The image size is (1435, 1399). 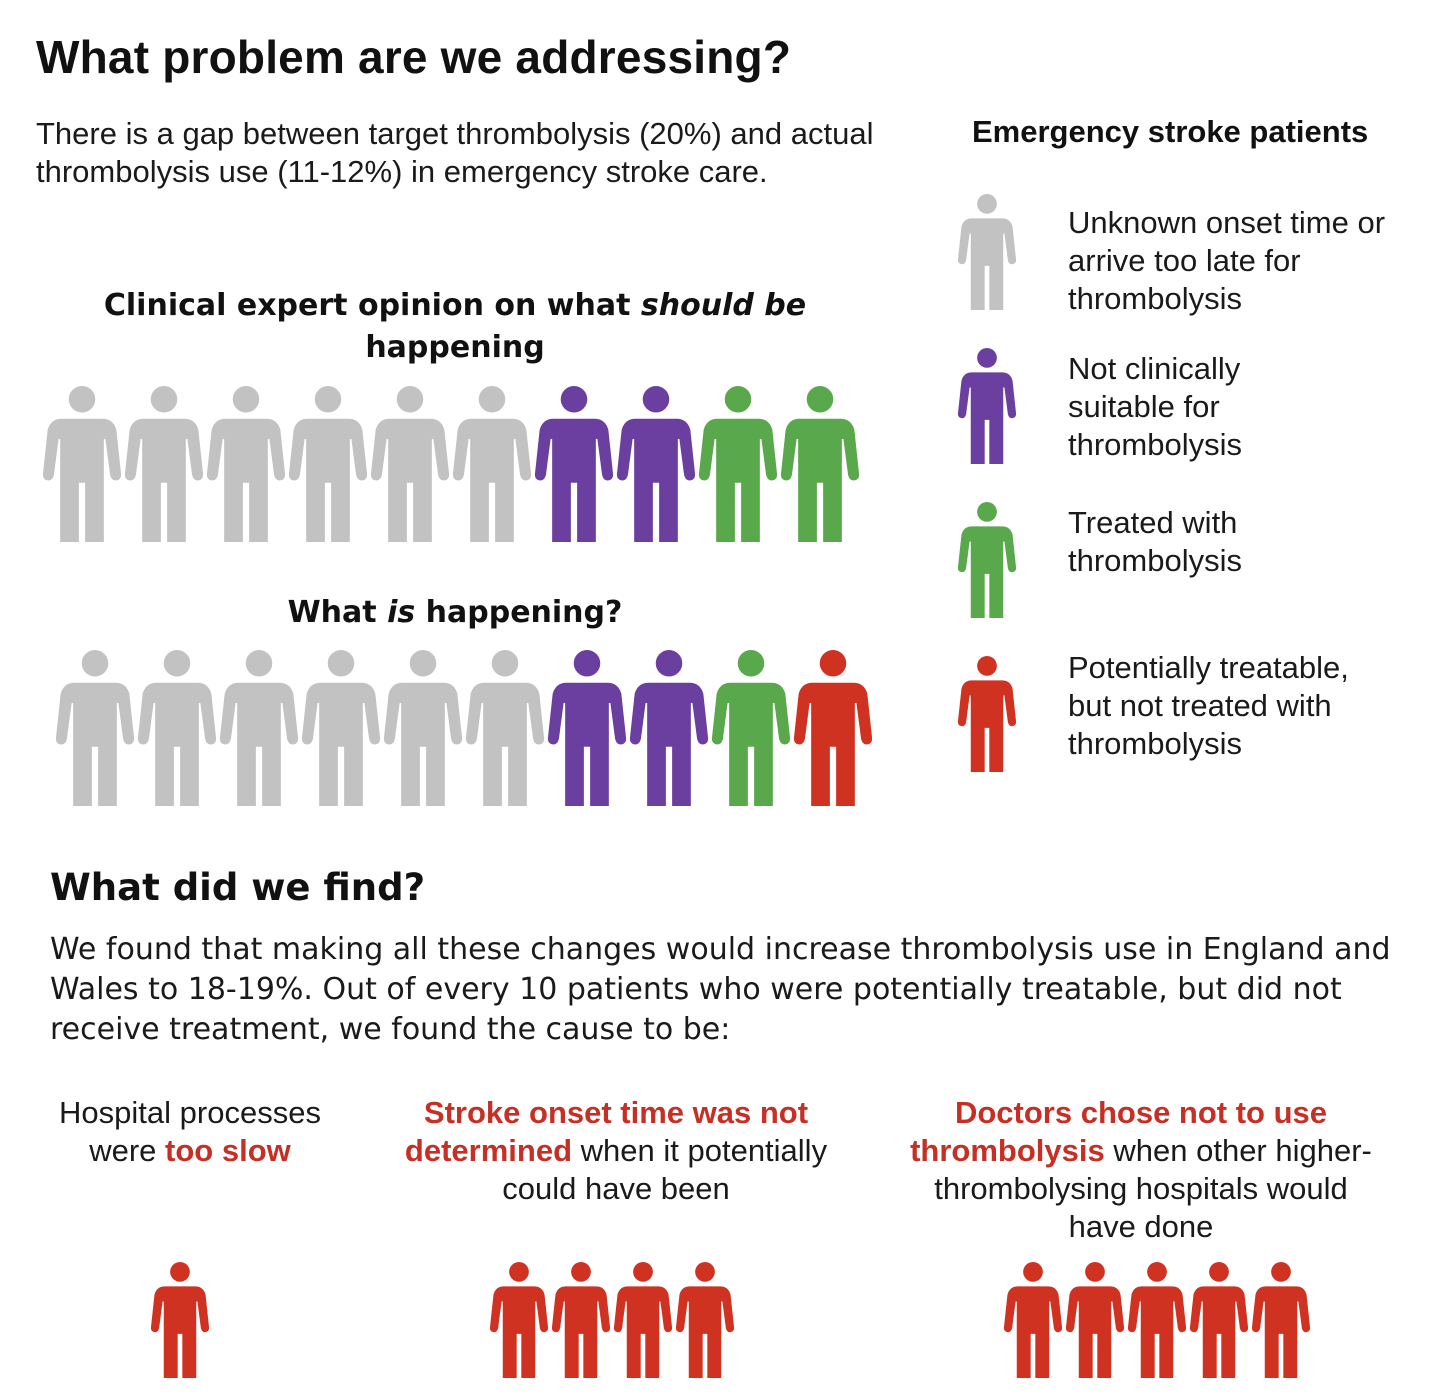 I want to click on should-heading-part2: happening, so click(x=455, y=347).